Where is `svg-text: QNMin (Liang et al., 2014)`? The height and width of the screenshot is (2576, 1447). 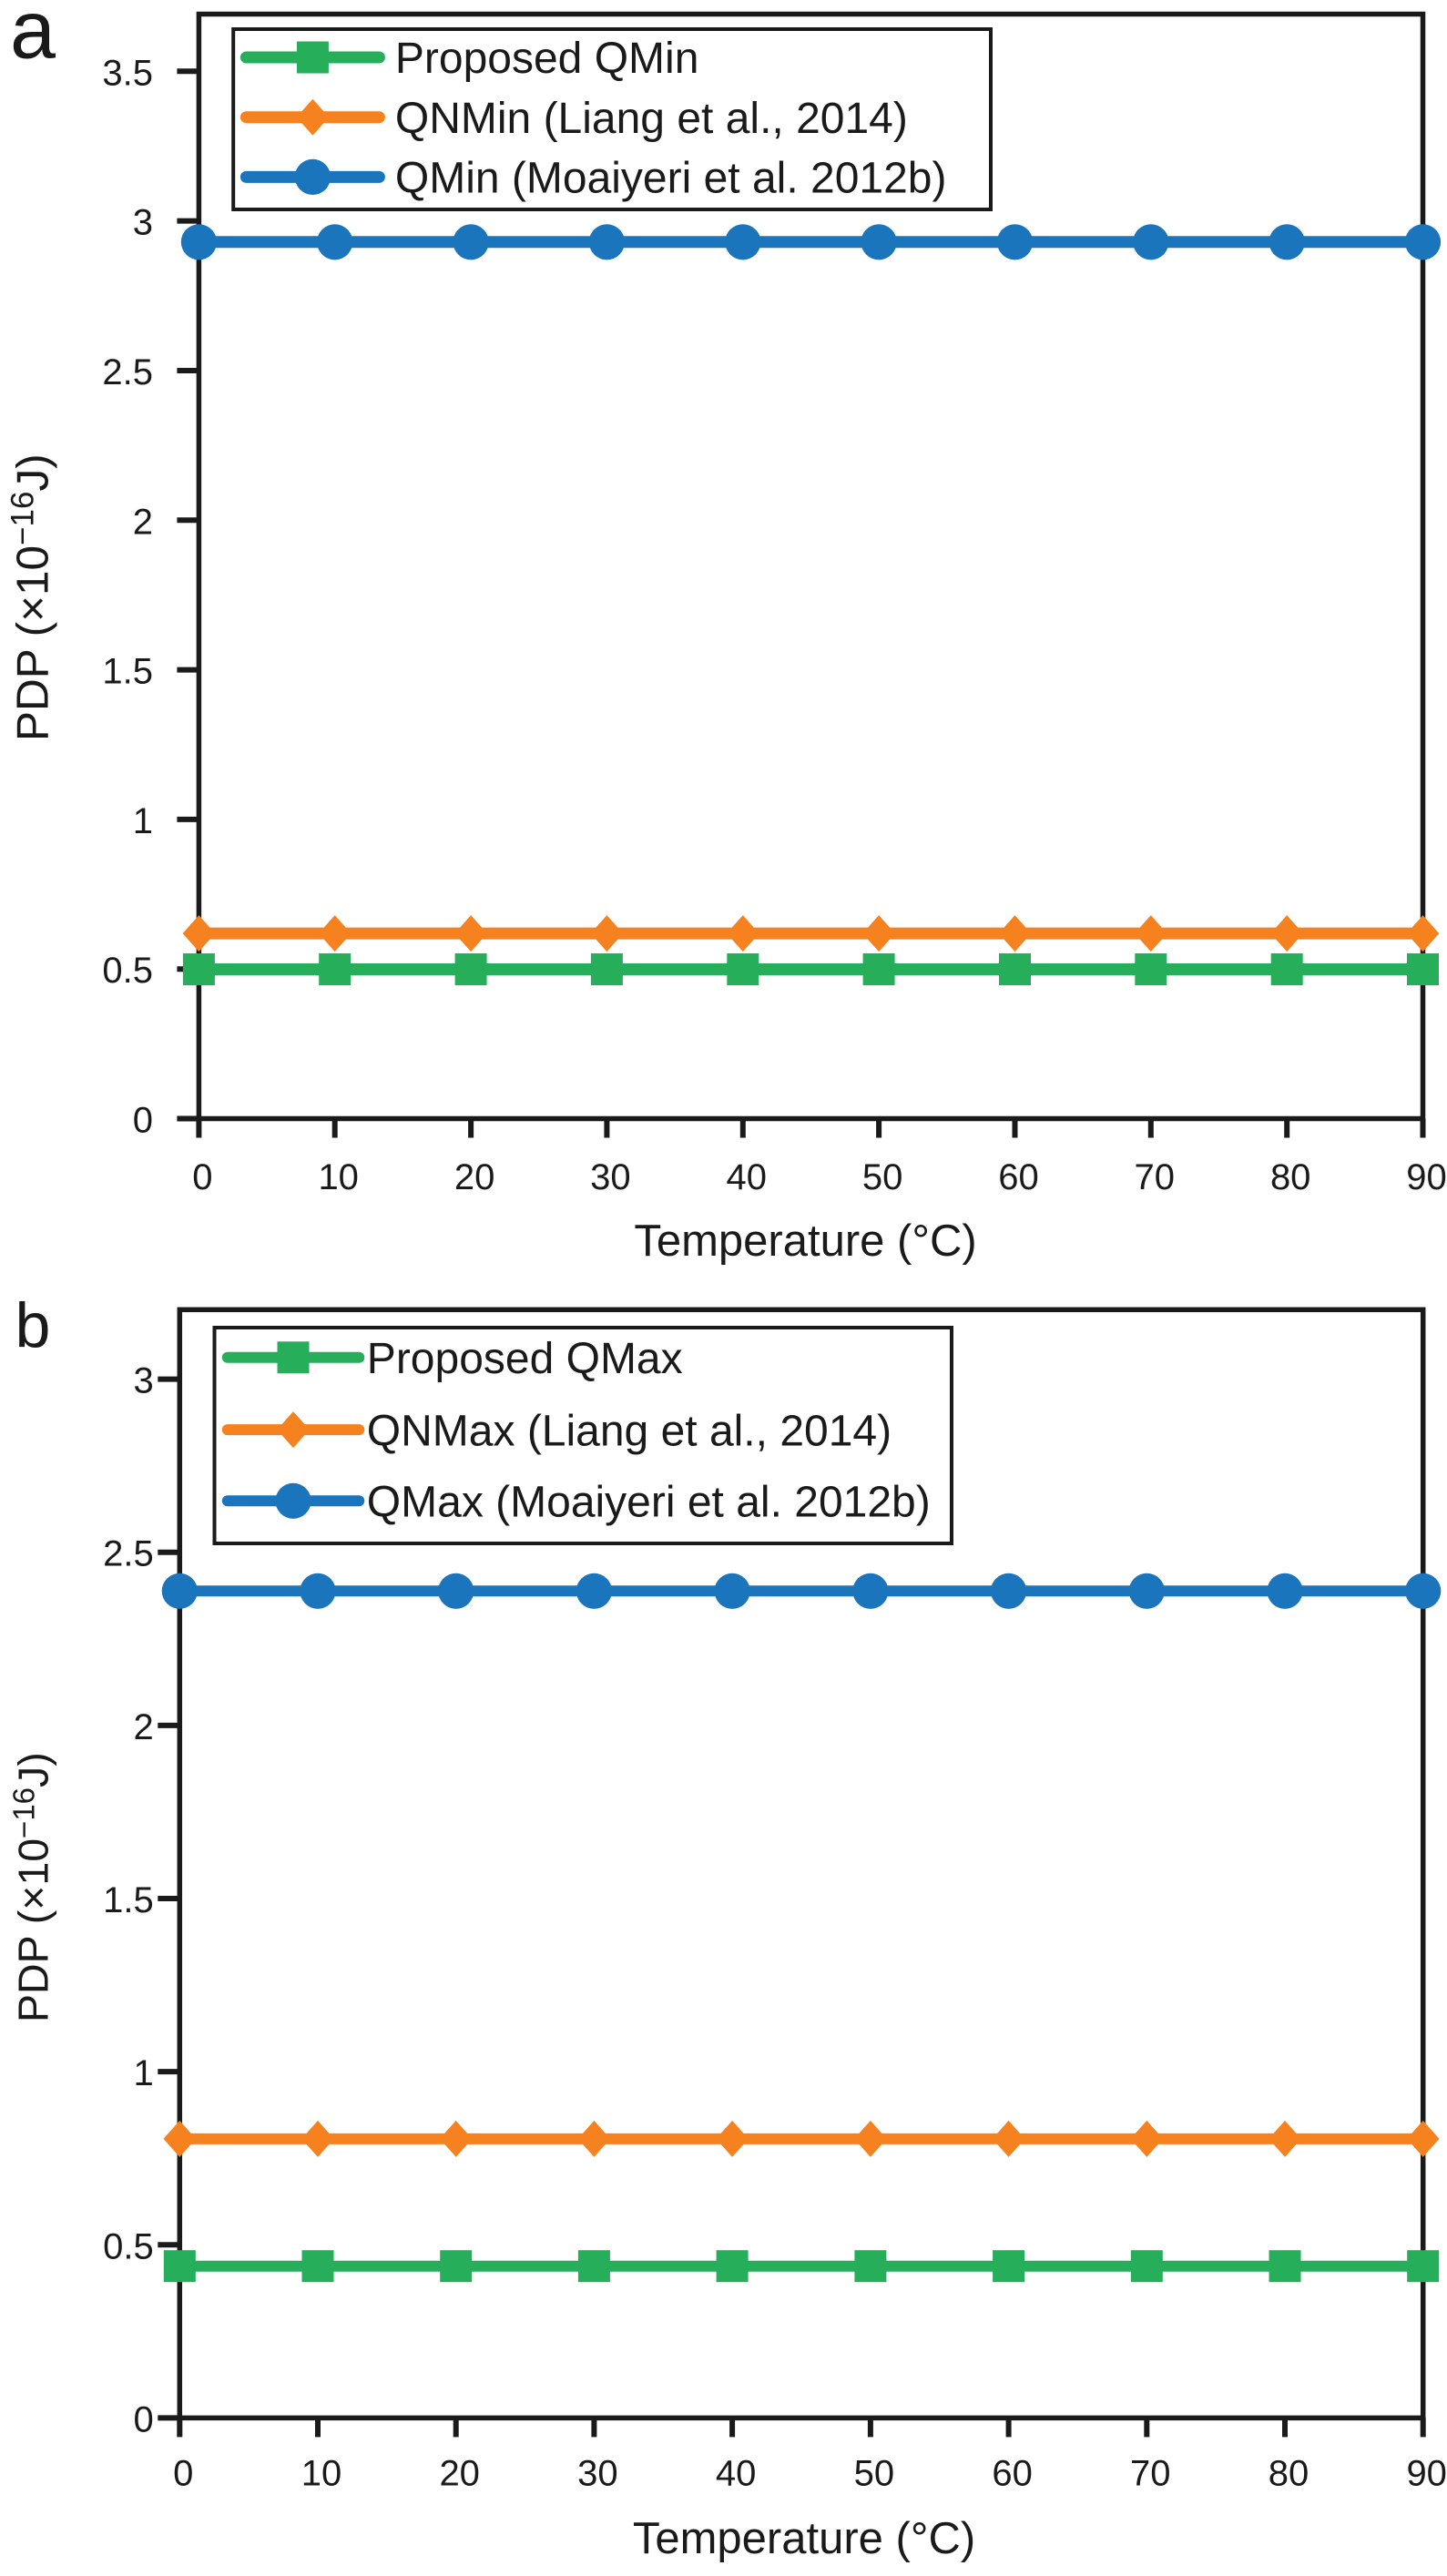
svg-text: QNMin (Liang et al., 2014) is located at coordinates (652, 119).